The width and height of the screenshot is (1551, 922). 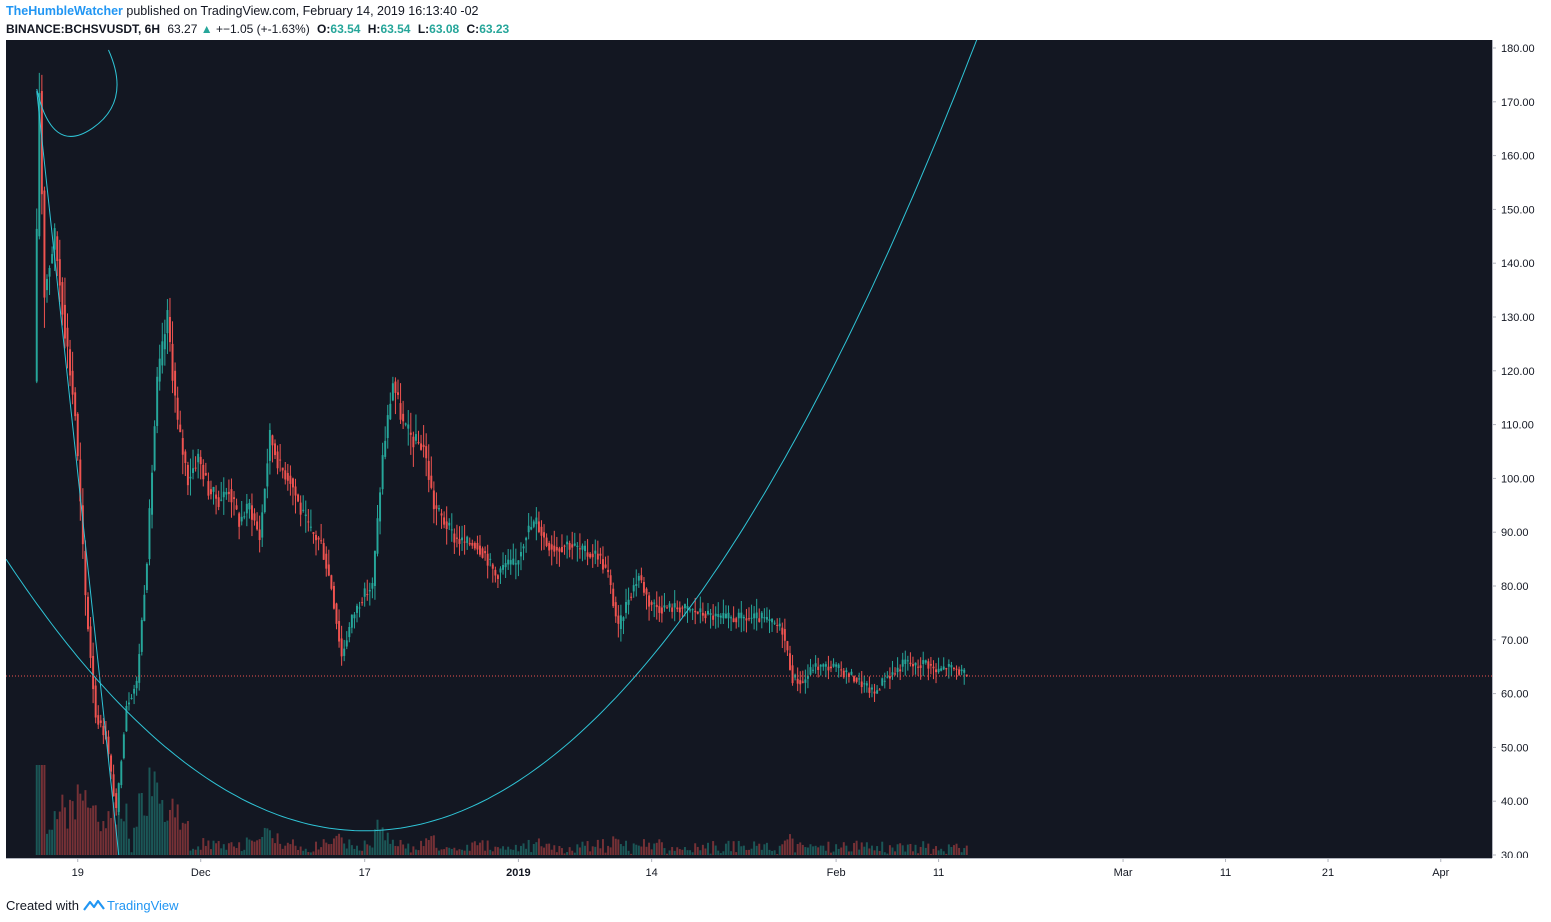 What do you see at coordinates (1515, 641) in the screenshot?
I see `price-tick-label: 70.00` at bounding box center [1515, 641].